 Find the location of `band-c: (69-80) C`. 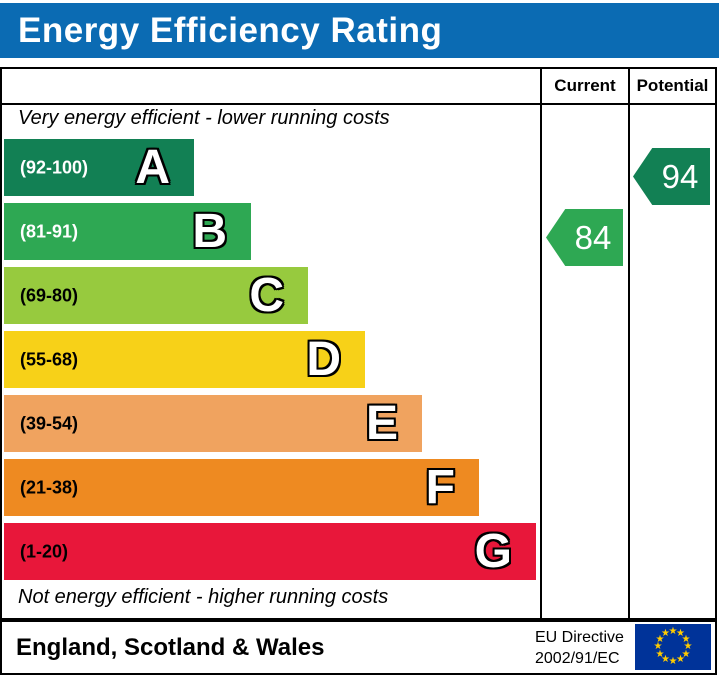

band-c: (69-80) C is located at coordinates (156, 295).